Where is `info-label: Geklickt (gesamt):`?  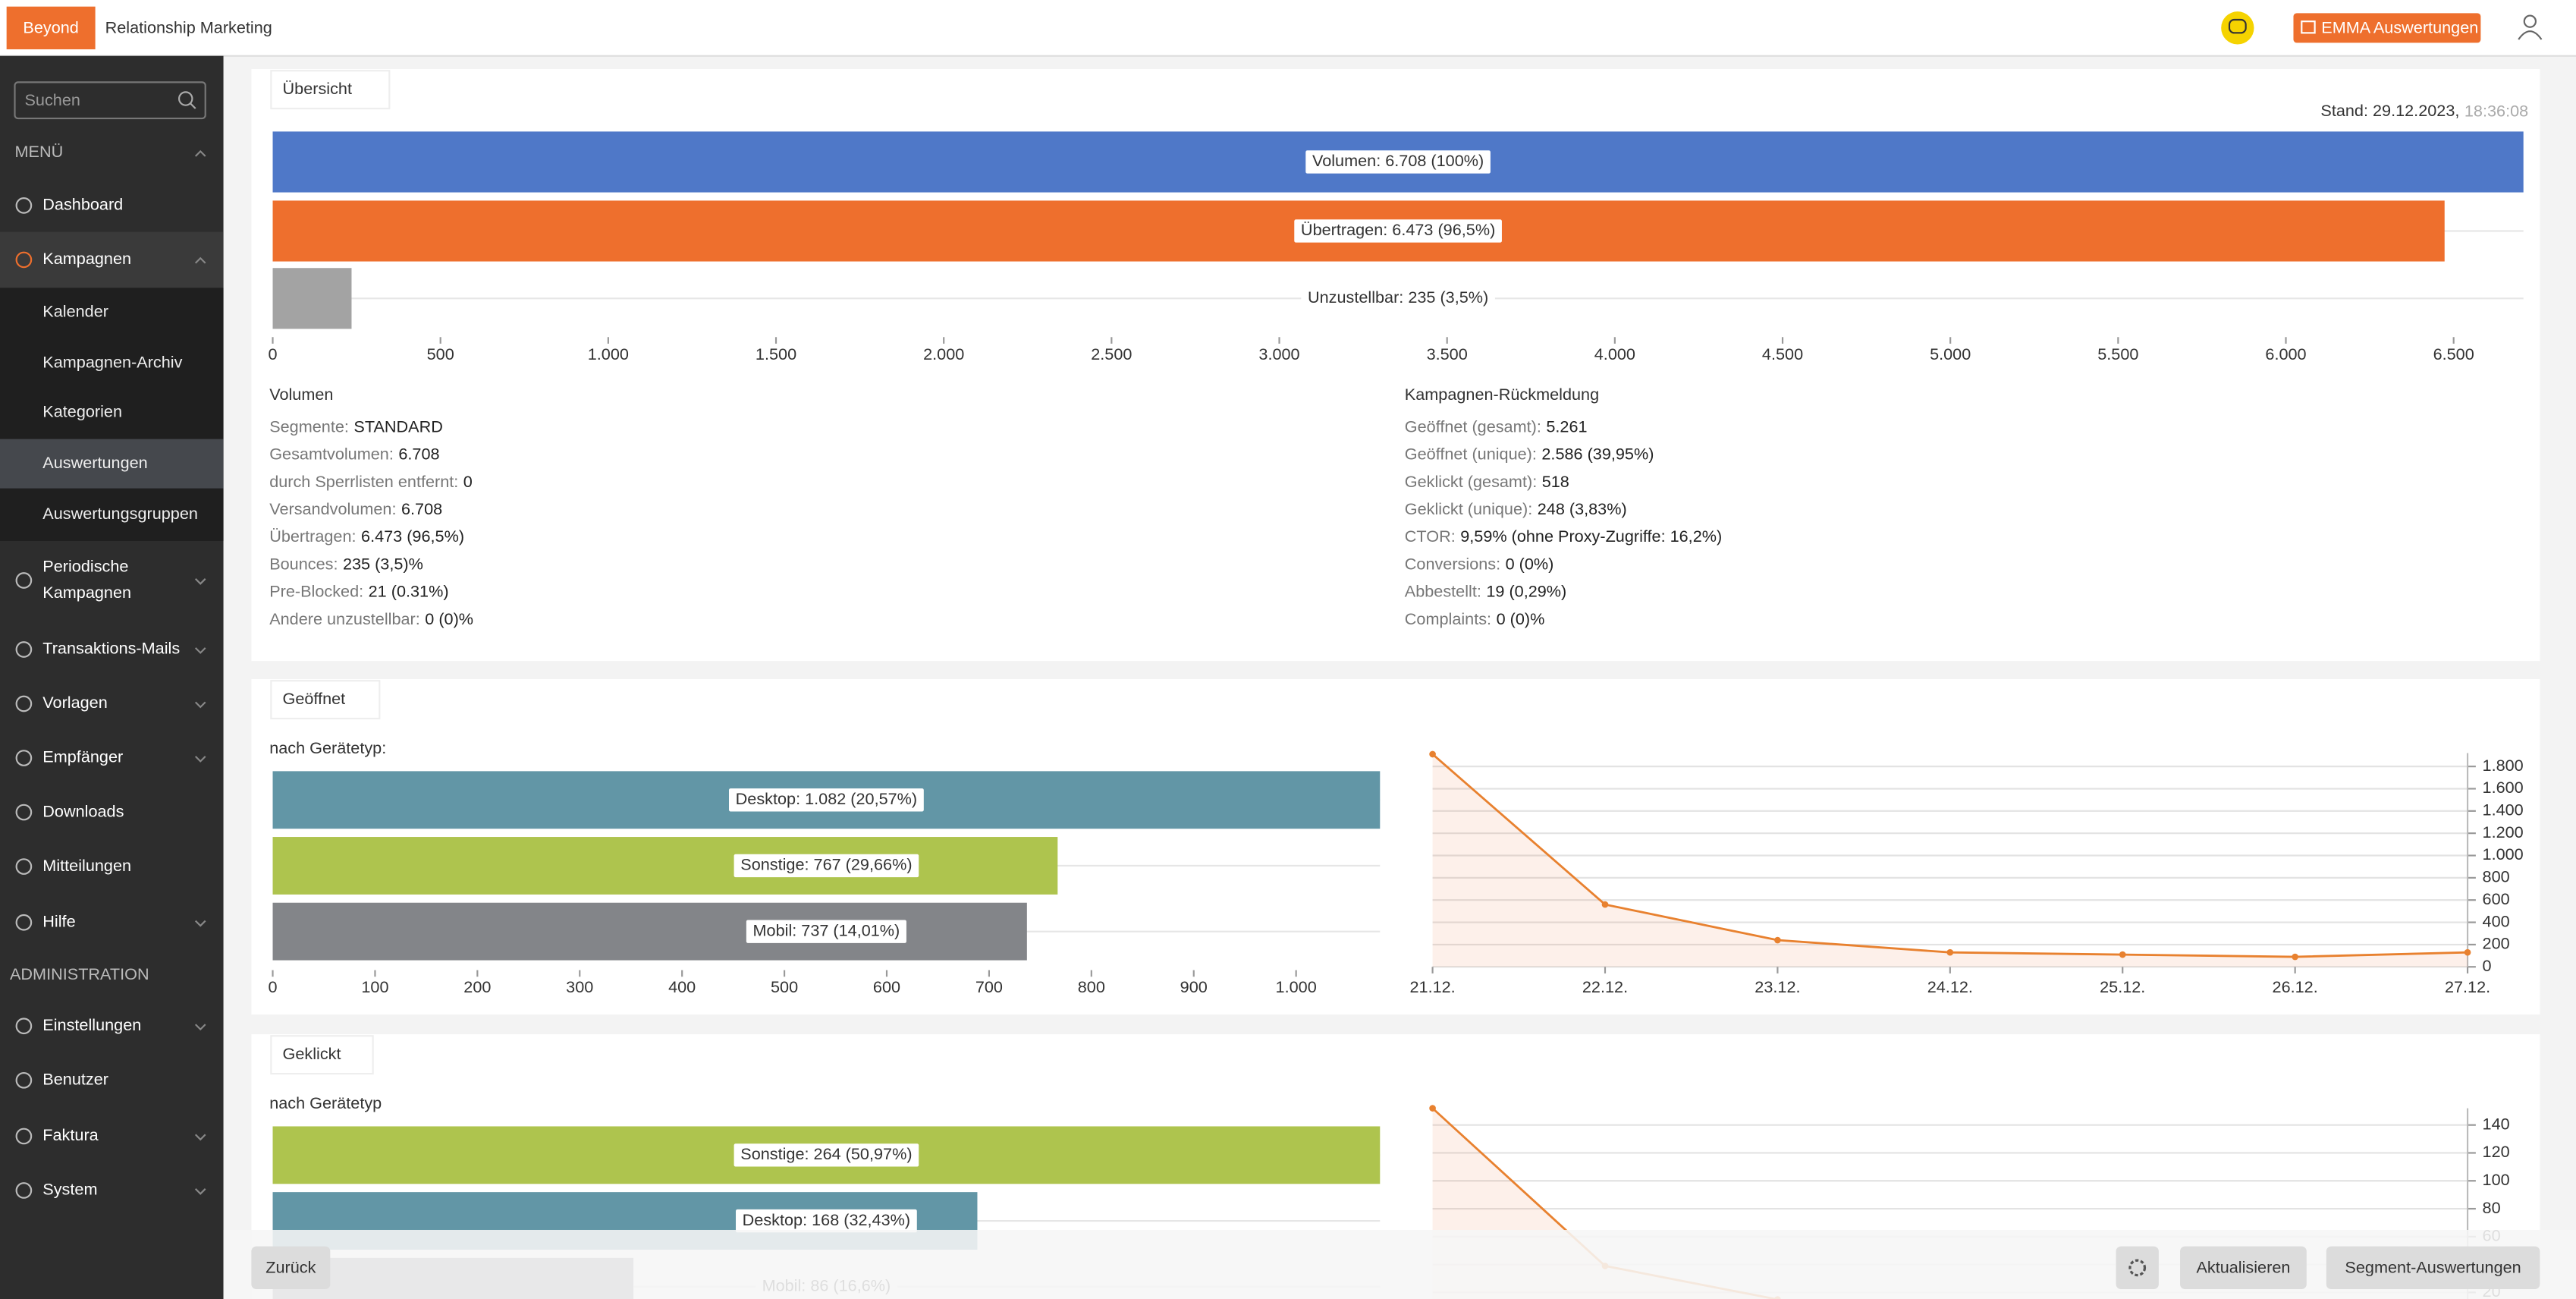 info-label: Geklickt (gesamt): is located at coordinates (1471, 481).